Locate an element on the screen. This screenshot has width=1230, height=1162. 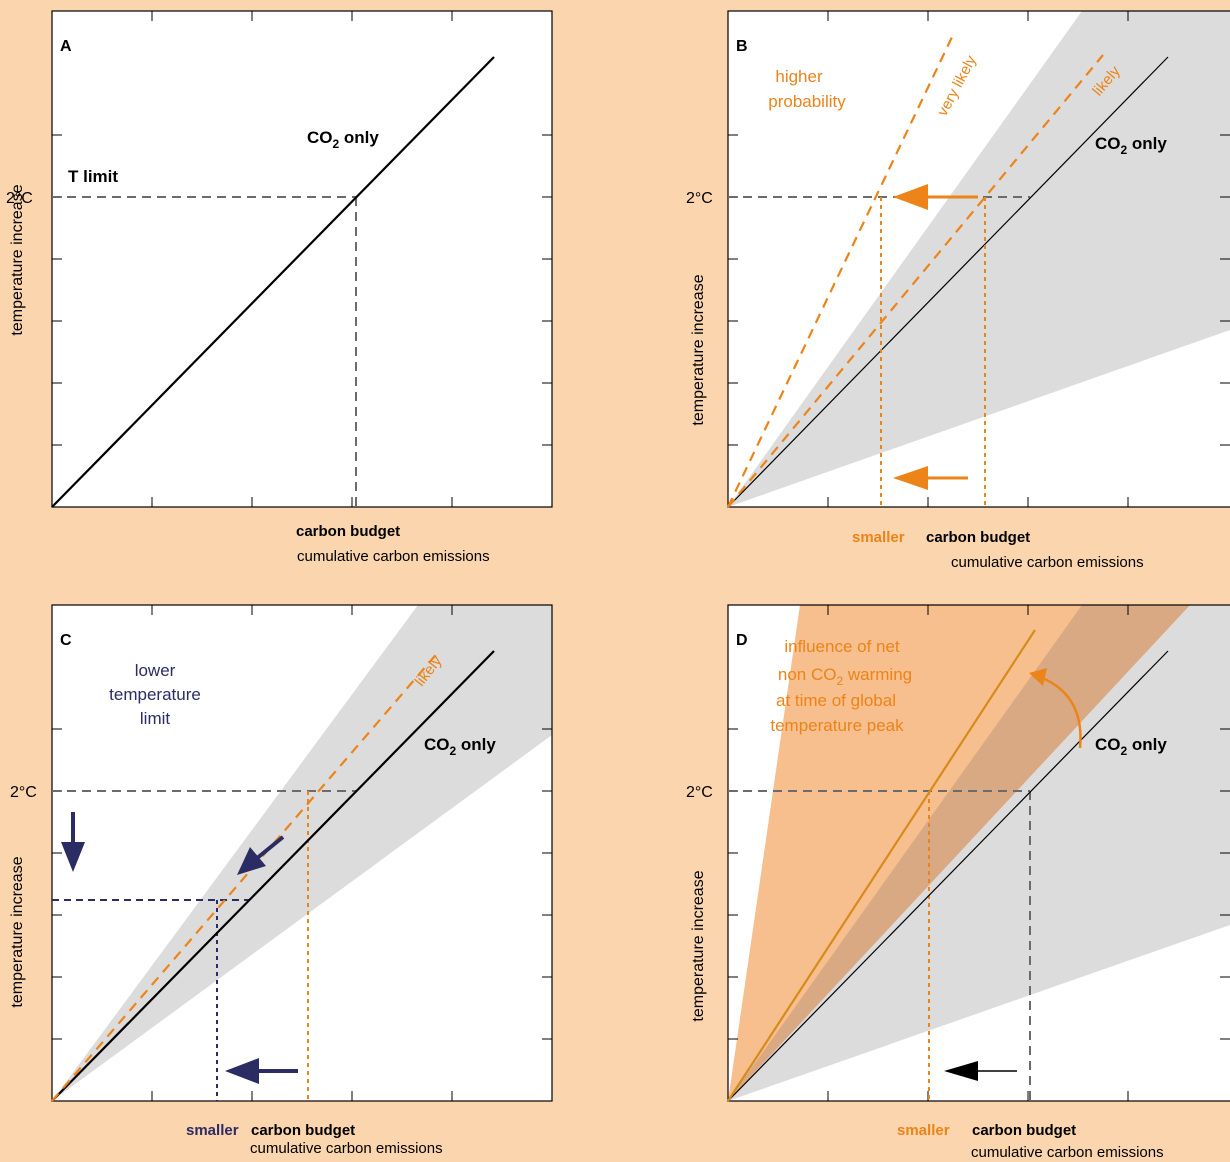
panel-b-likely-line is located at coordinates (915, 281).